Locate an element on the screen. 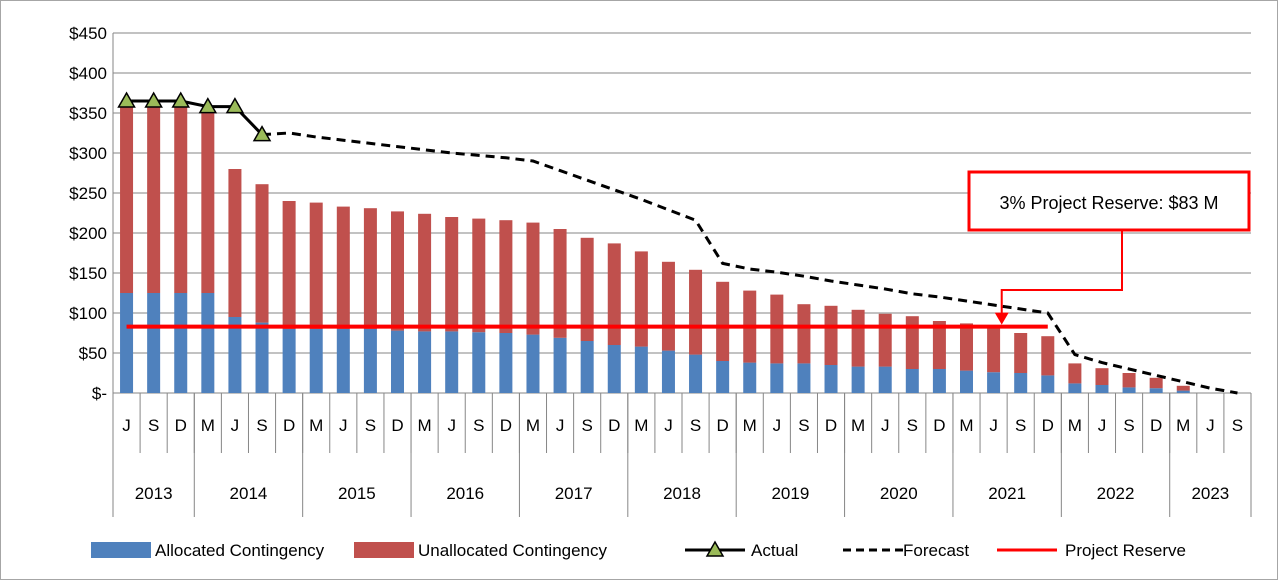 This screenshot has width=1278, height=584. year-label: 2014 is located at coordinates (249, 493).